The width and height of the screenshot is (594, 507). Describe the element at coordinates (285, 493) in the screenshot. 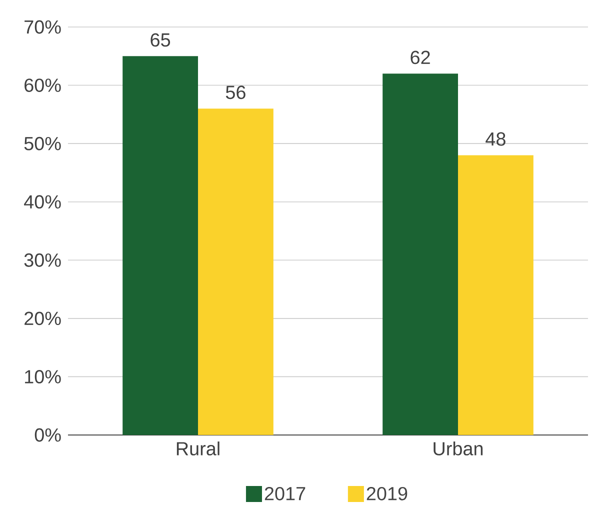

I see `legend-label: 2017` at that location.